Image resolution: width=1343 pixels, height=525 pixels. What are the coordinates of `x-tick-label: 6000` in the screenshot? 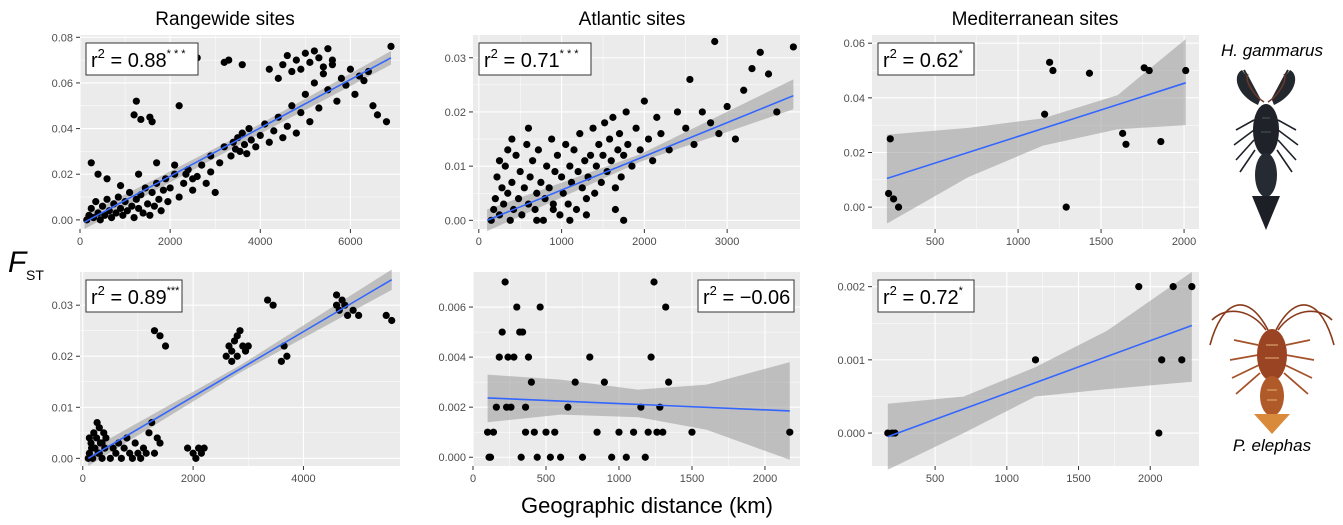 It's located at (350, 242).